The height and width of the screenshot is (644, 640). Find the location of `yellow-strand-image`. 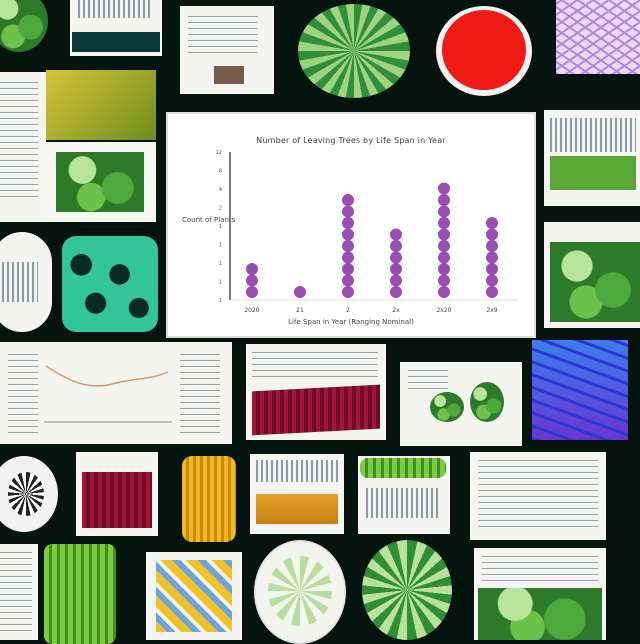

yellow-strand-image is located at coordinates (209, 499).